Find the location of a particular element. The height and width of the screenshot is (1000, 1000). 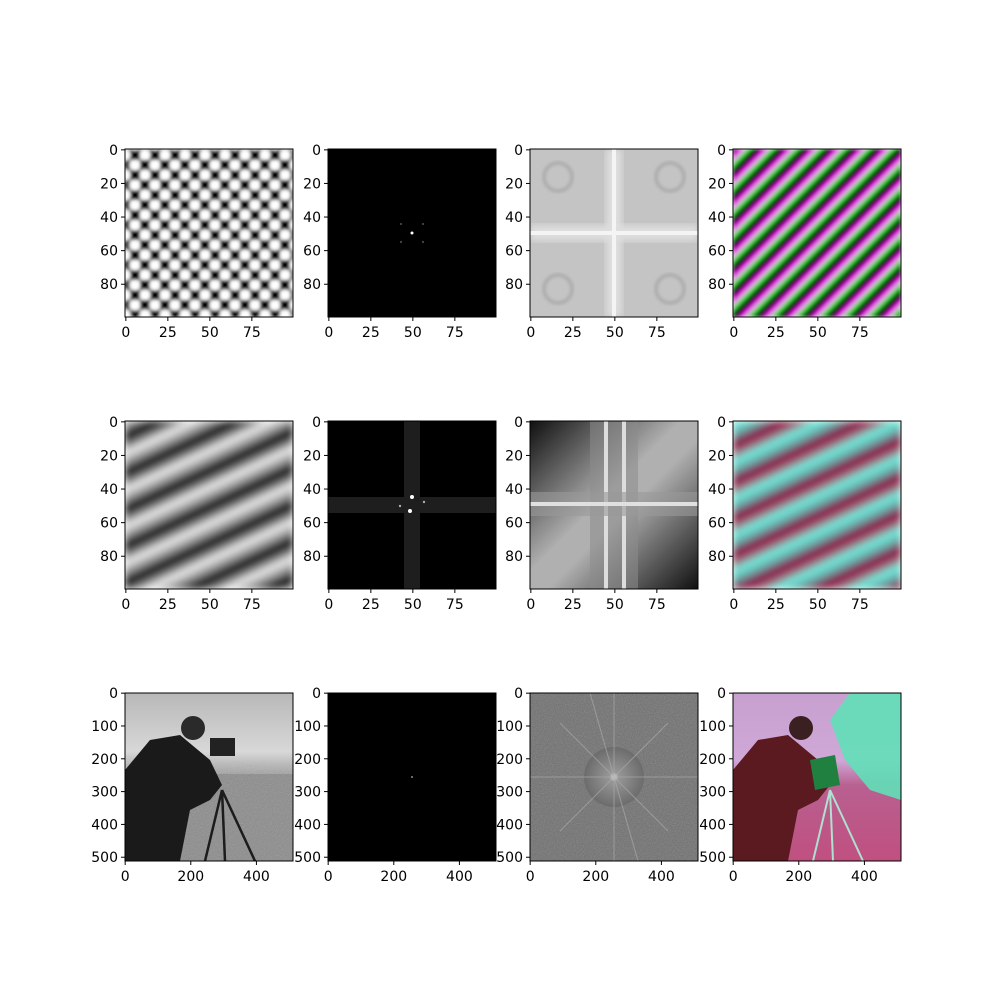

image-cameraman-phase is located at coordinates (817, 777).